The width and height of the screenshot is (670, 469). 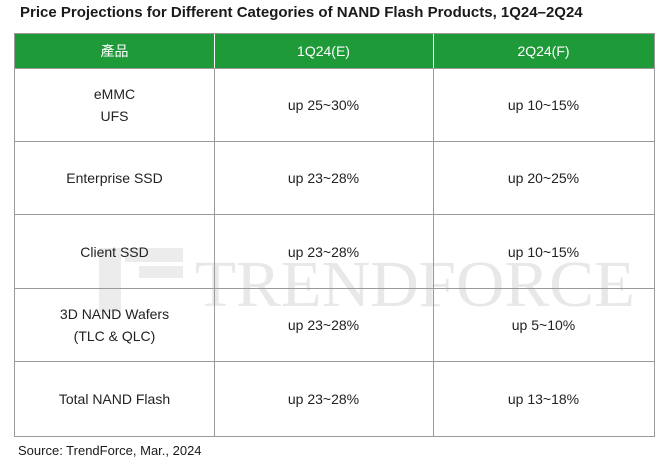 I want to click on product-name: Client SSD, so click(x=114, y=251).